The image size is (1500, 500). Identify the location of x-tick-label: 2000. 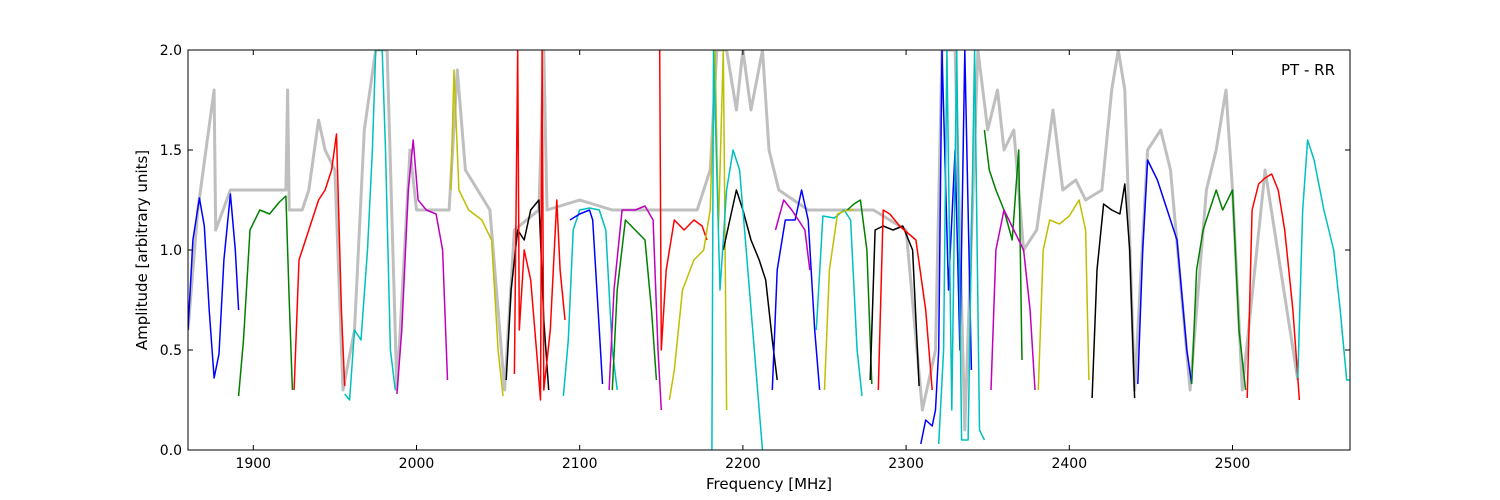
(417, 464).